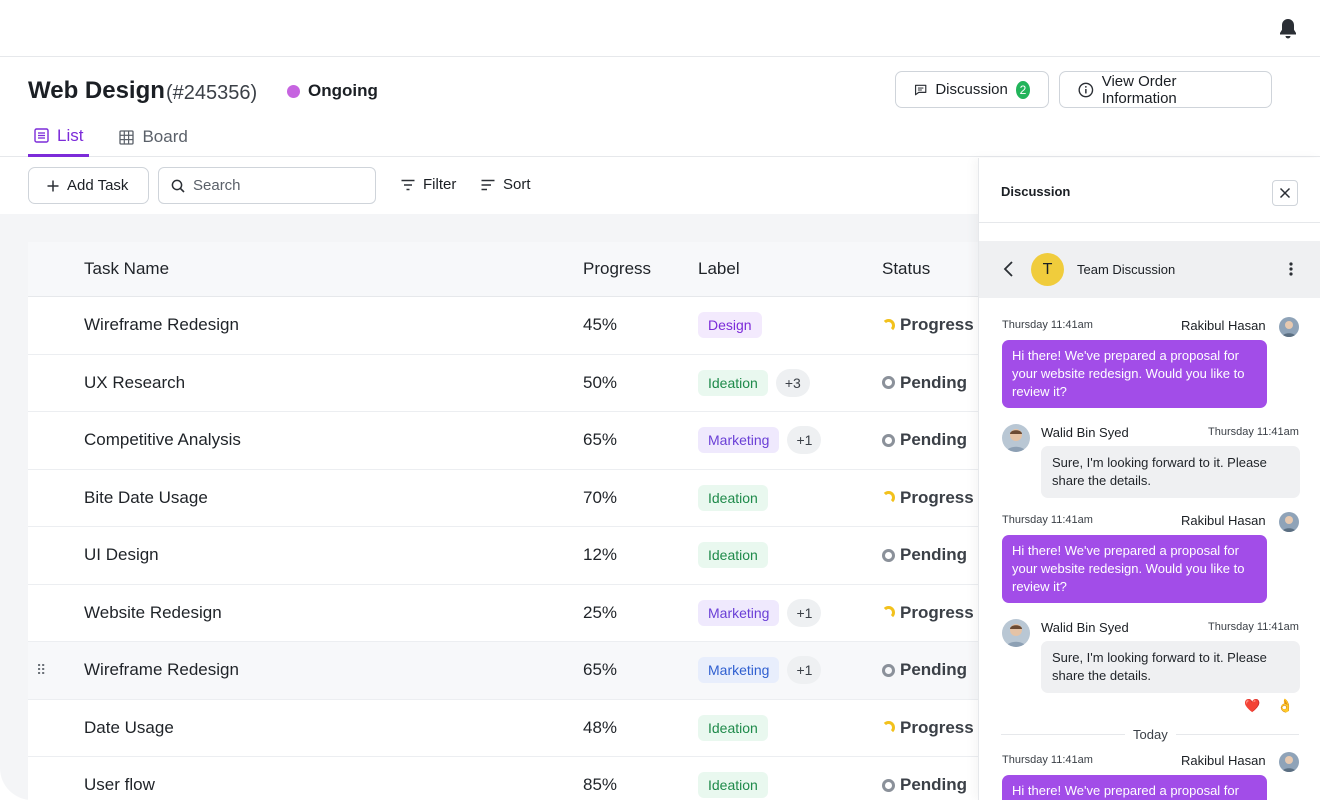  Describe the element at coordinates (719, 268) in the screenshot. I see `column-header-label: Label` at that location.